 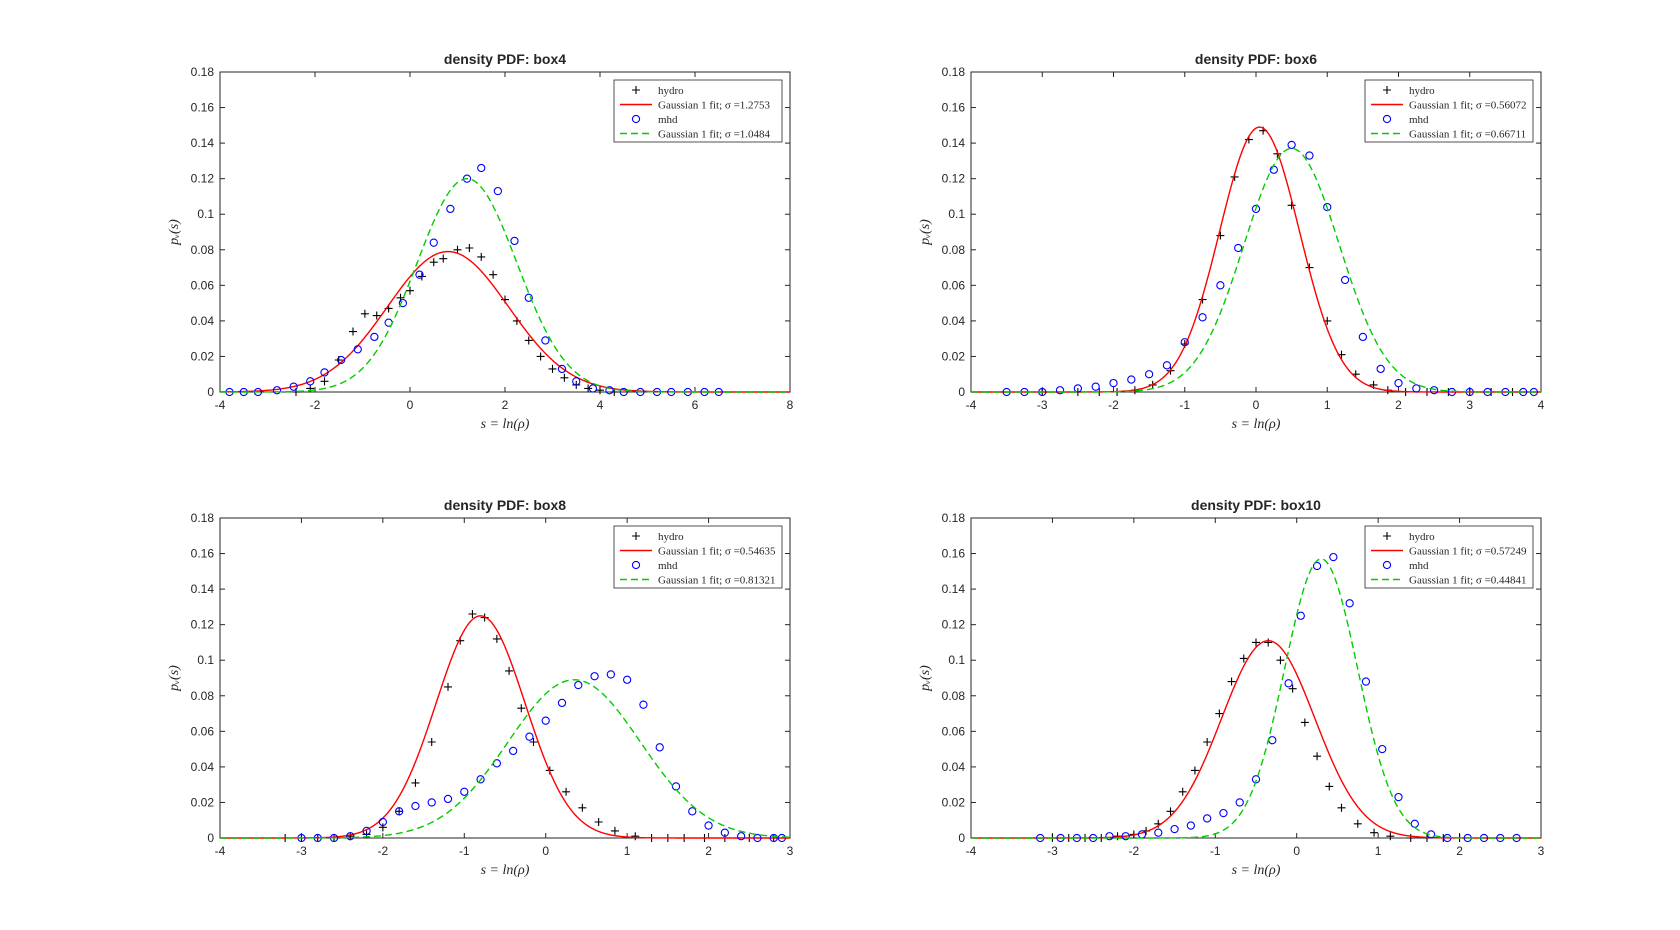 What do you see at coordinates (174, 232) in the screenshot?
I see `y-axis-label: pᵥ(s)` at bounding box center [174, 232].